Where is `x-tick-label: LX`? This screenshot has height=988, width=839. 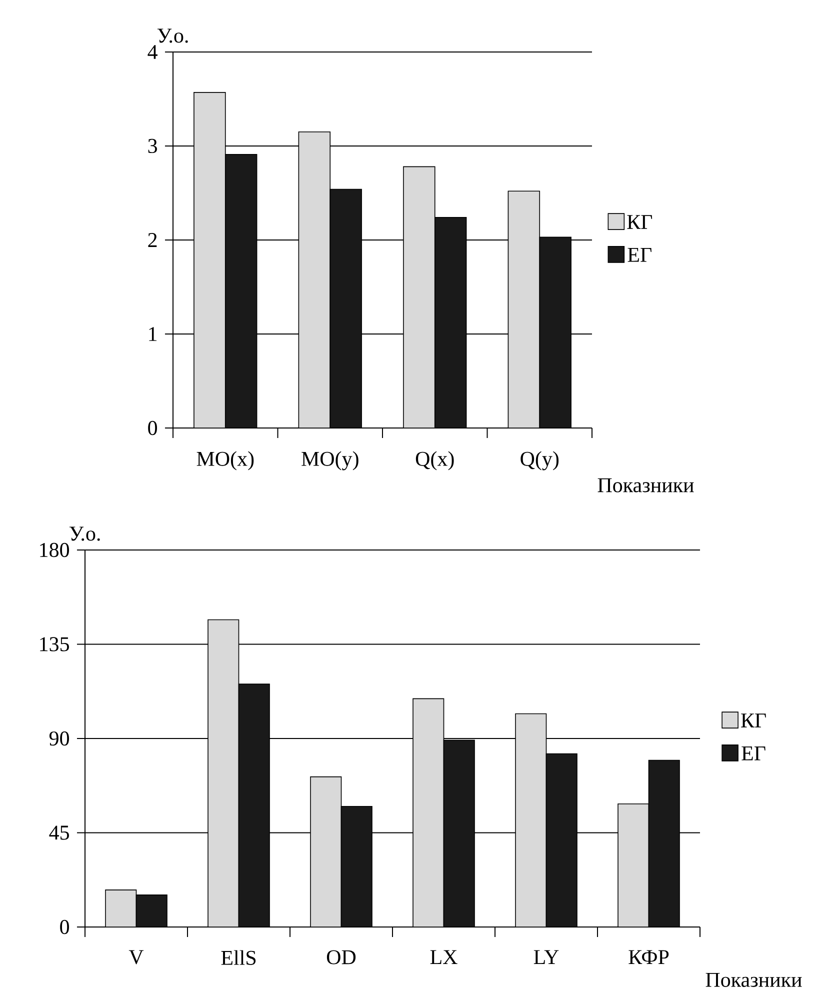
x-tick-label: LX is located at coordinates (444, 957).